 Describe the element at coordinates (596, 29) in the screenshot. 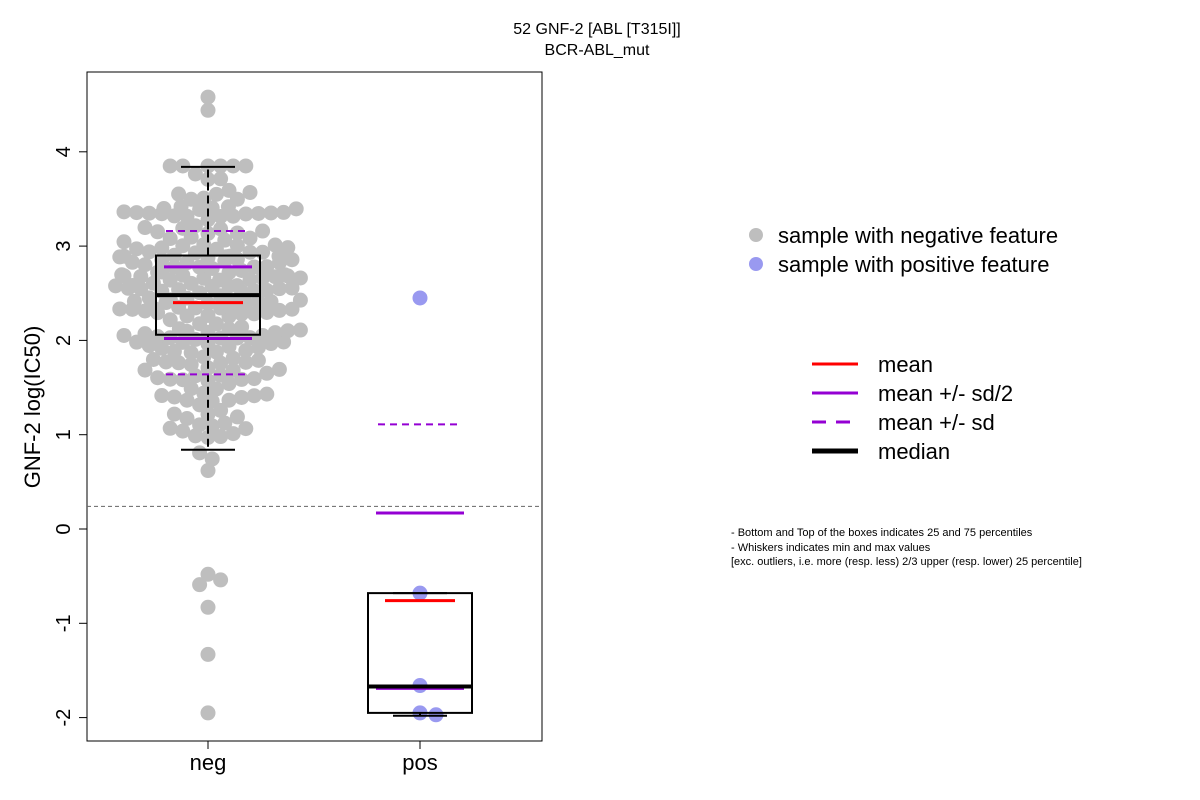

I see `chart-title: 52 GNF-2 [ABL [T315I]]` at that location.